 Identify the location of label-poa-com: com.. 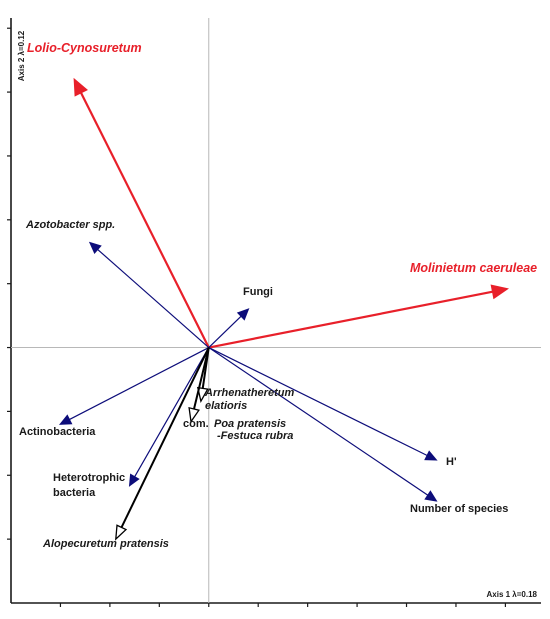
(196, 424).